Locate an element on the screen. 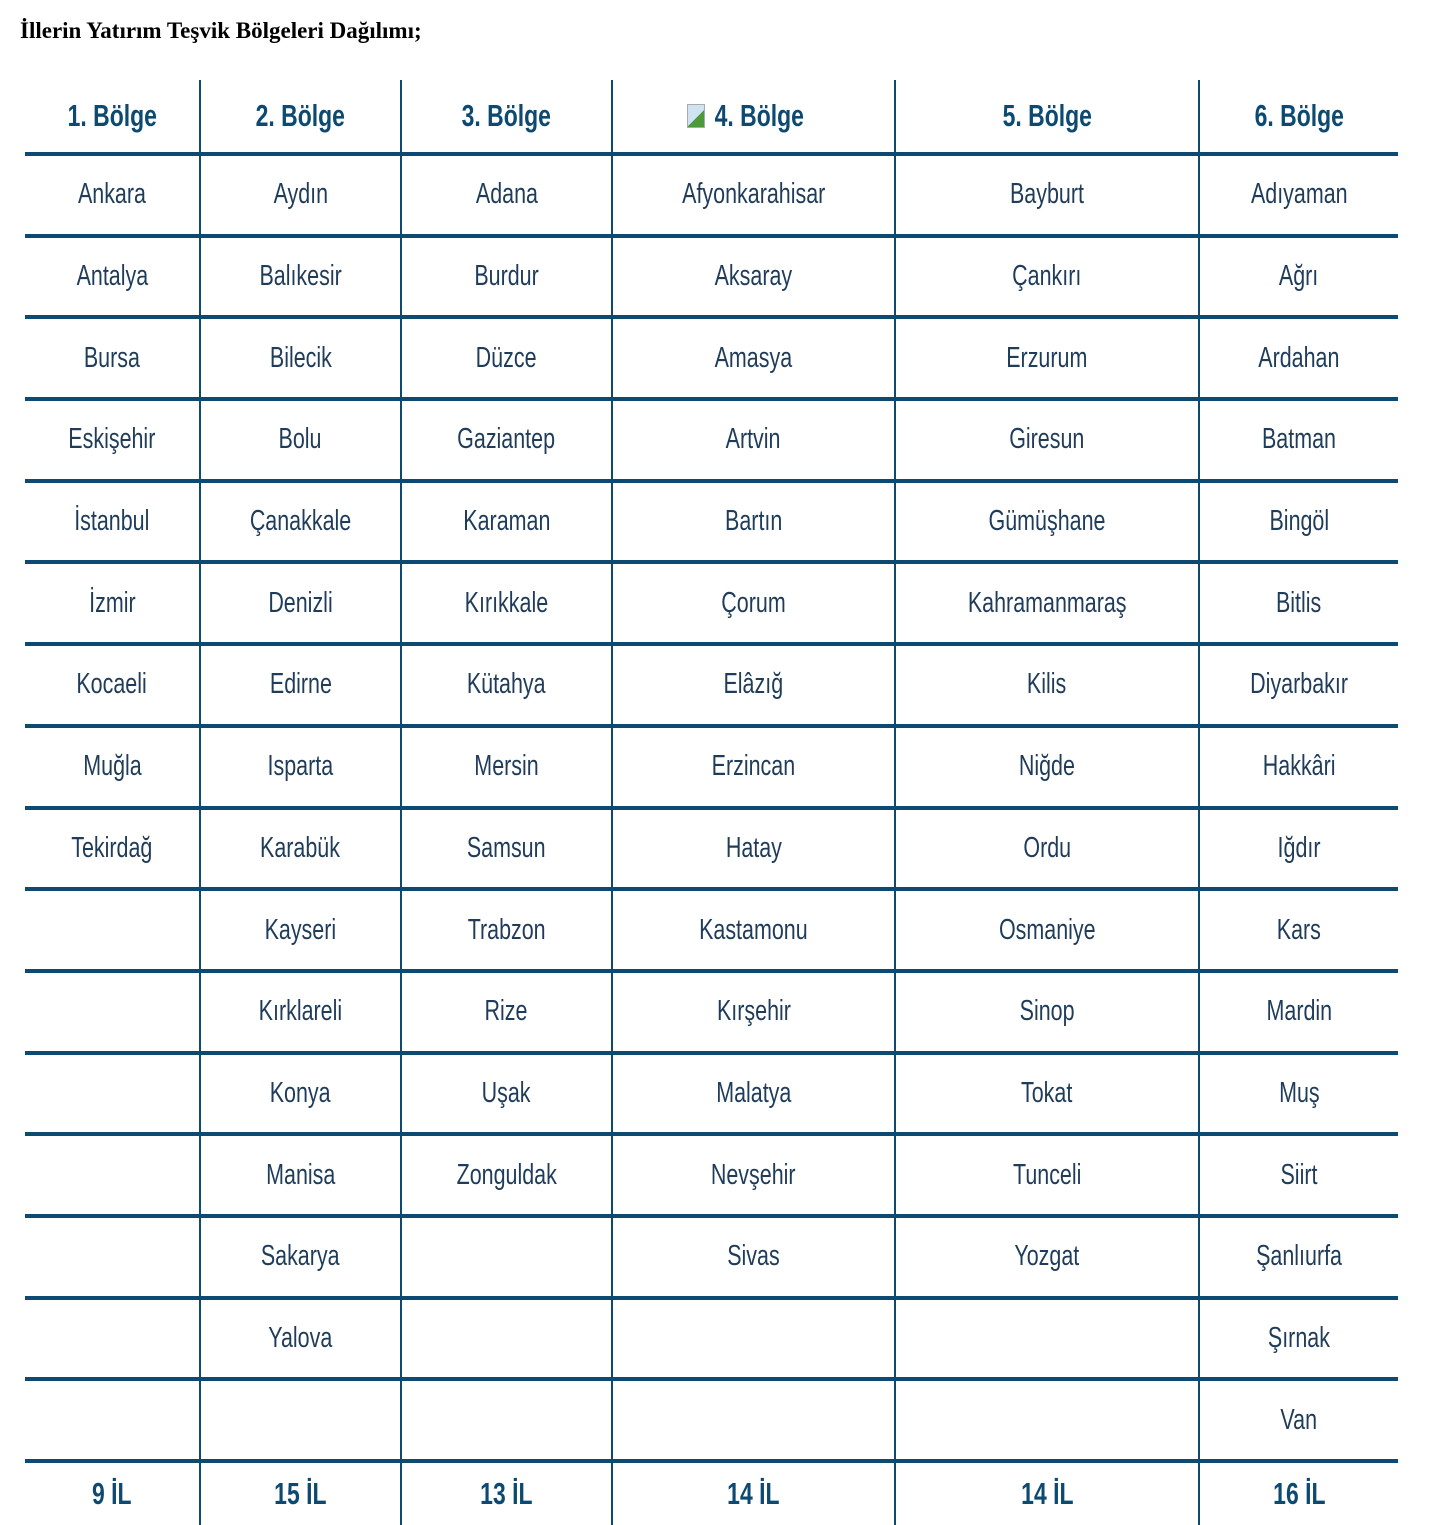 This screenshot has height=1525, width=1430. city-cell-text: Mardin is located at coordinates (1299, 1011).